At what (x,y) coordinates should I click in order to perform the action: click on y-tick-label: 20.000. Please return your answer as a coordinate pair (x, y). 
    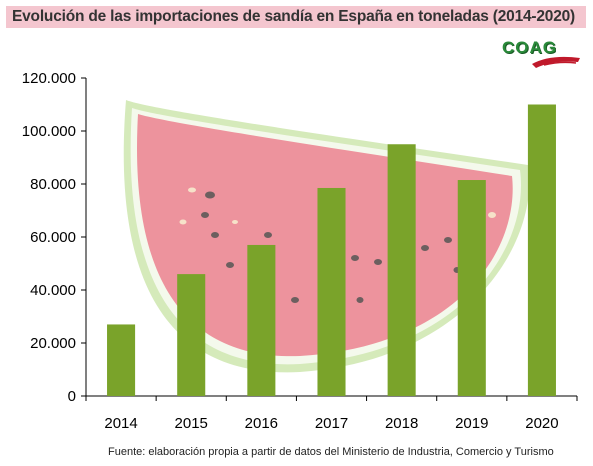
    Looking at the image, I should click on (53, 343).